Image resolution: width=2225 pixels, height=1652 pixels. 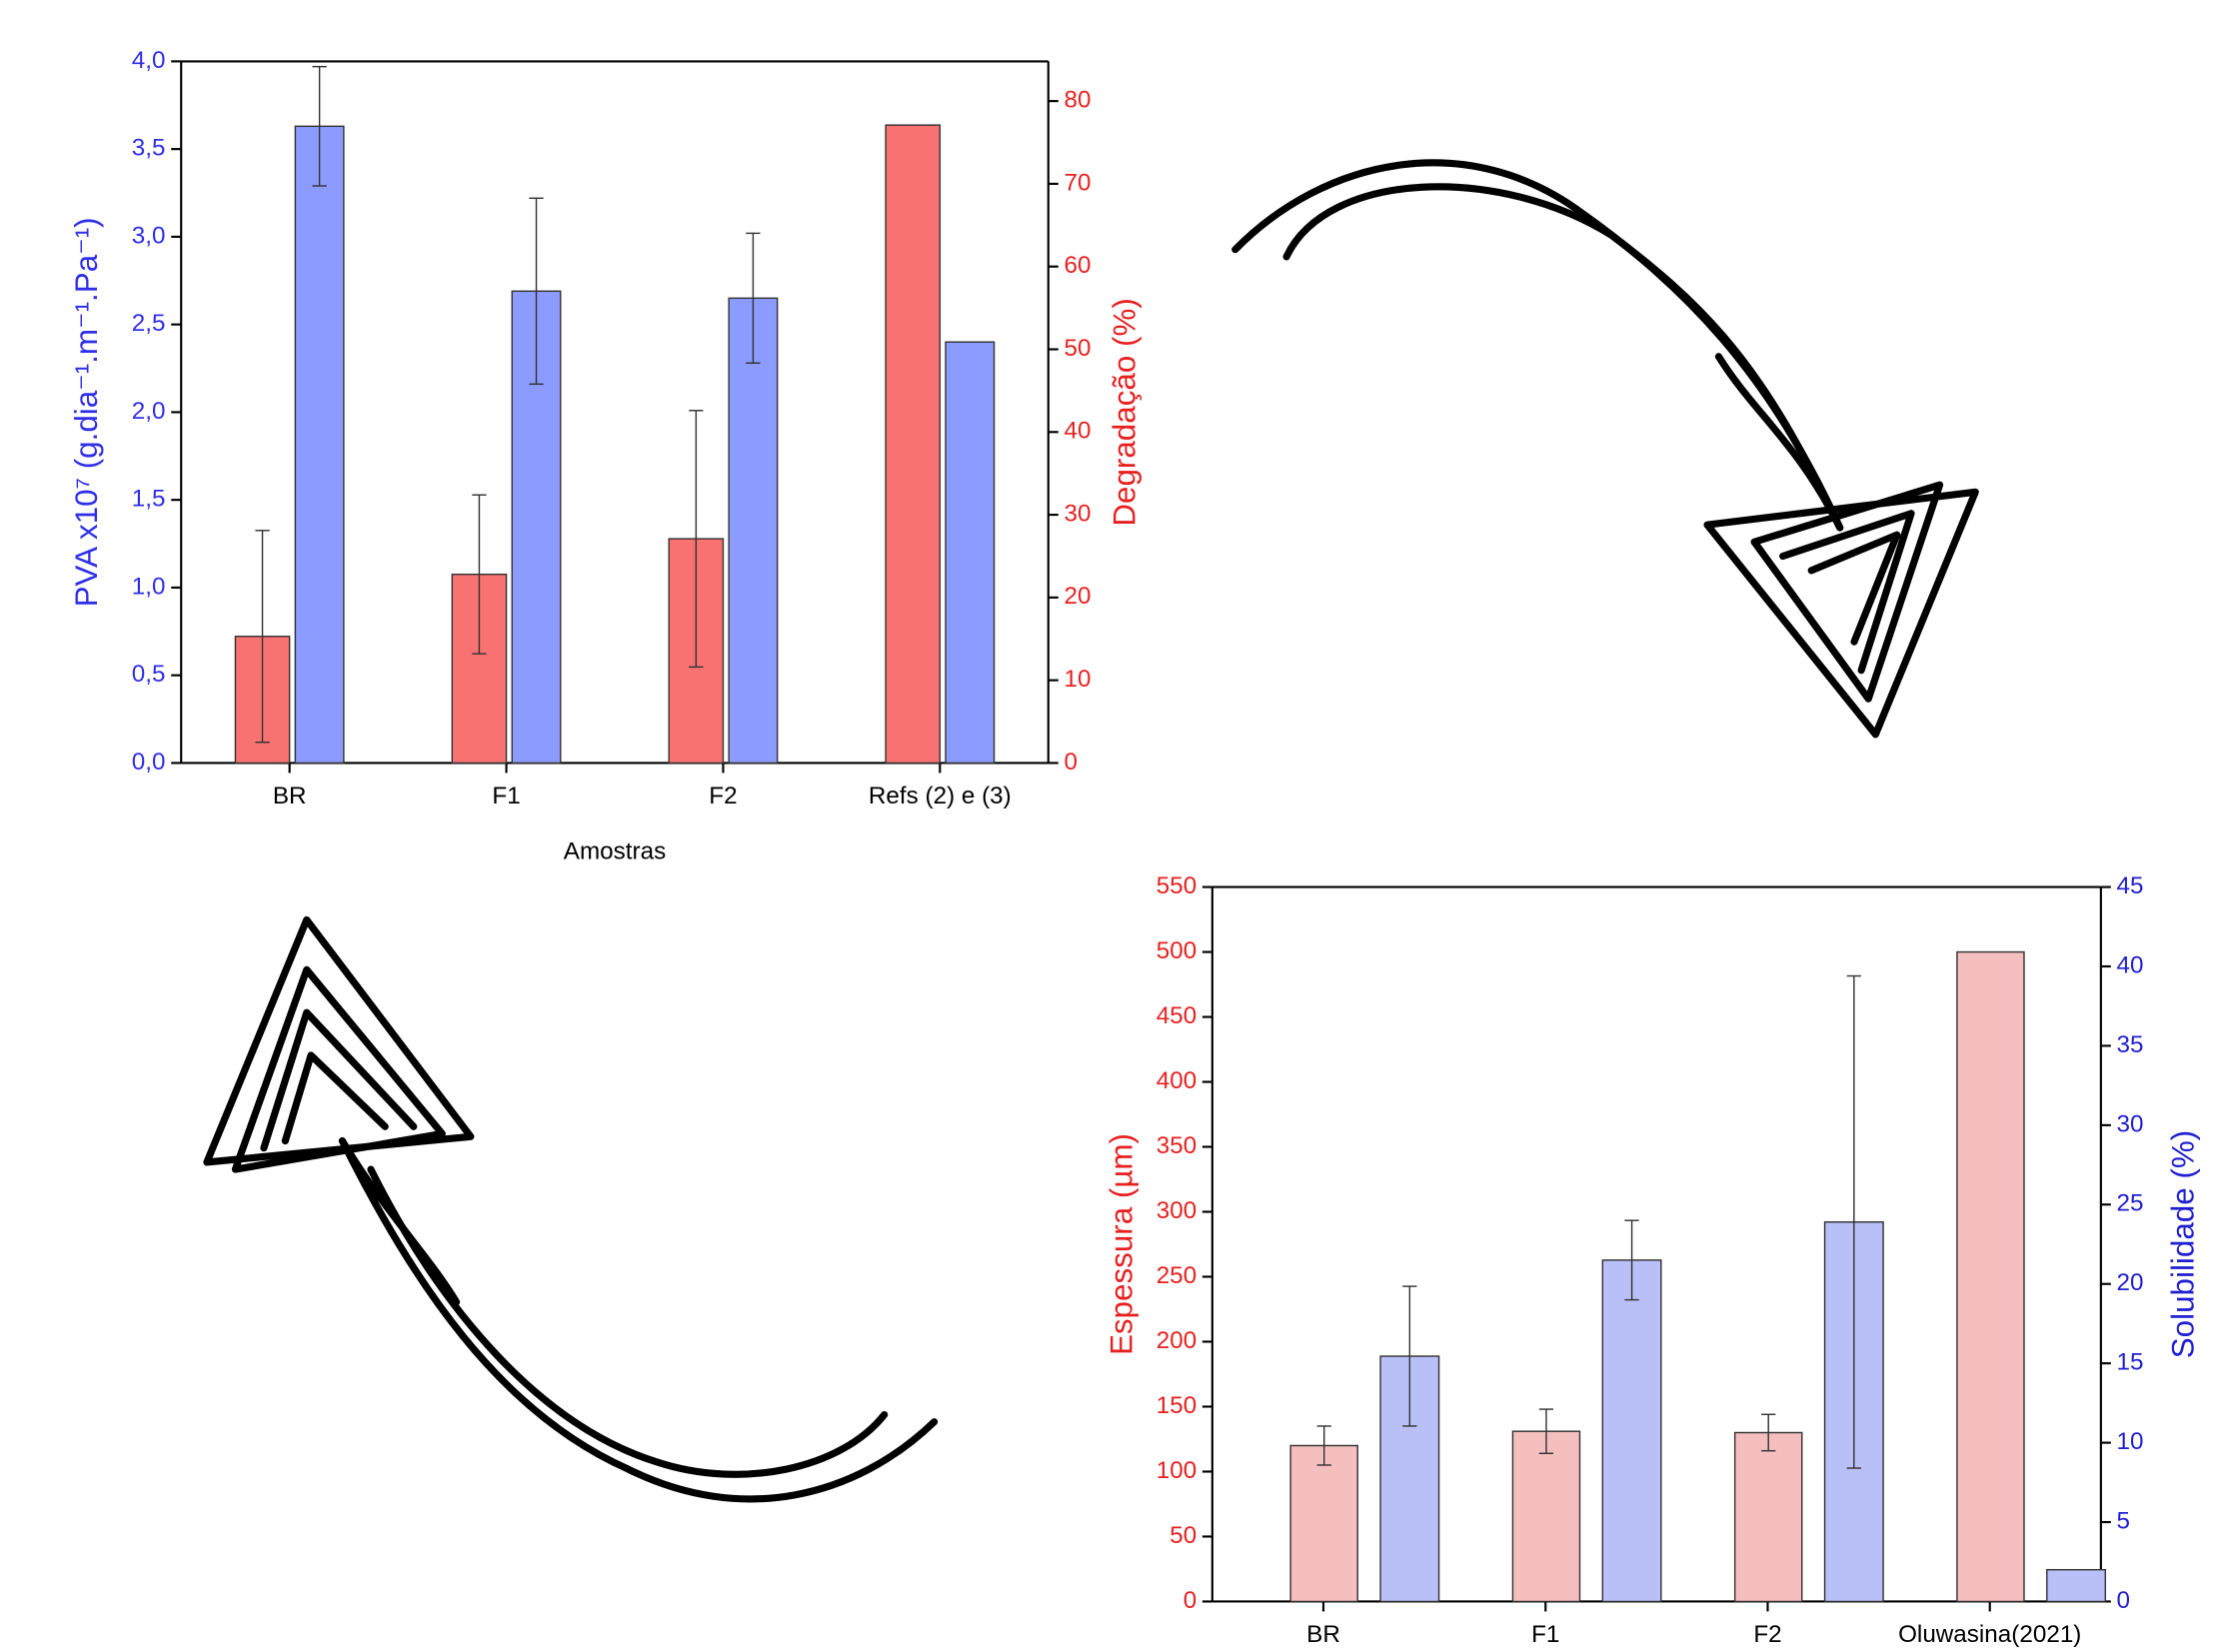 What do you see at coordinates (149, 411) in the screenshot?
I see `y-tick-label: 2,0` at bounding box center [149, 411].